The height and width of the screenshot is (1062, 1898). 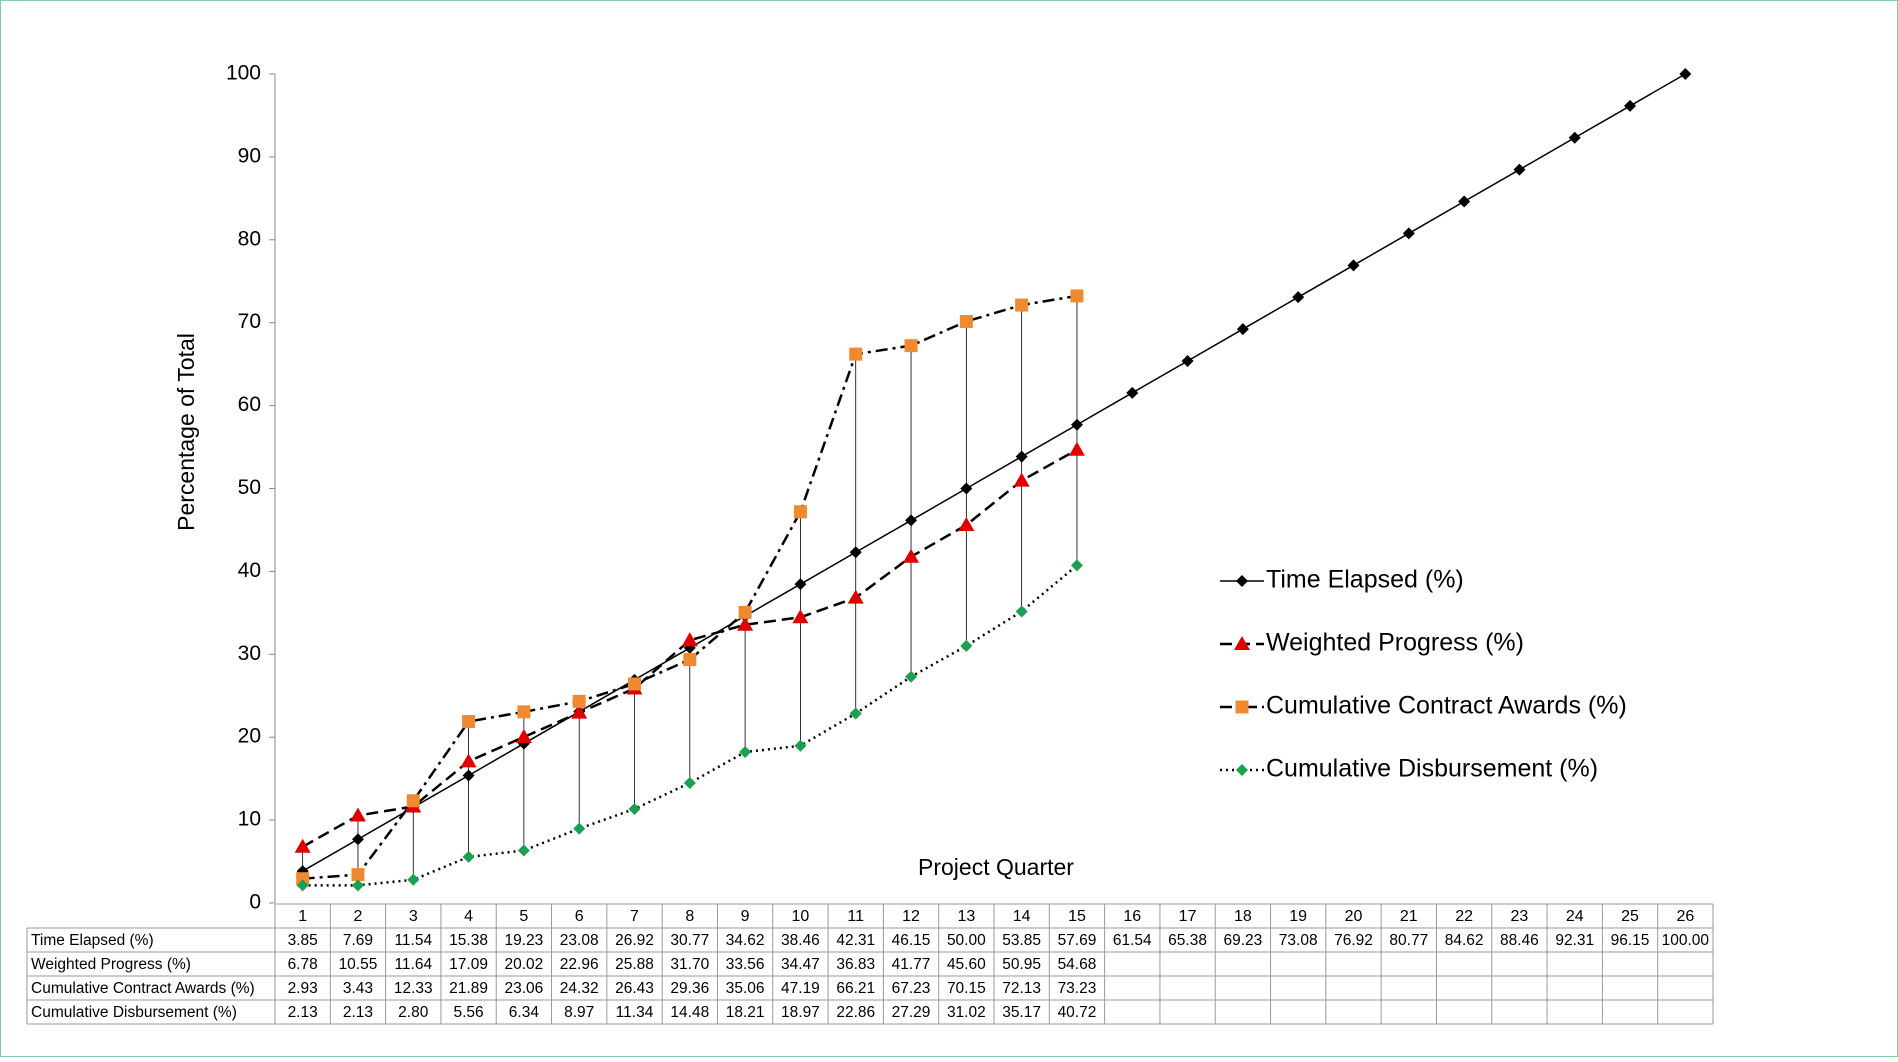 I want to click on table-cell: 31.70, so click(x=689, y=964).